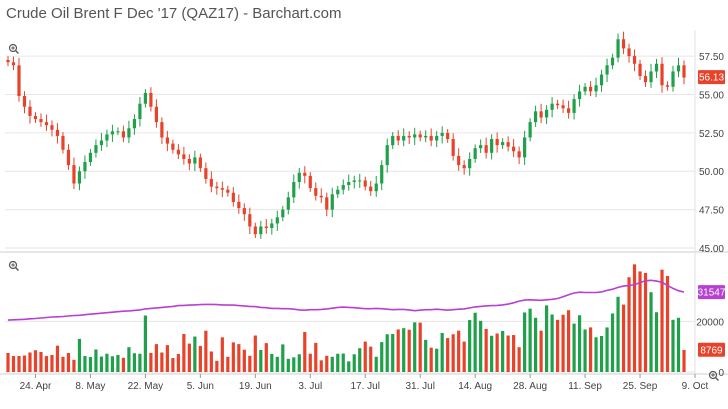 The height and width of the screenshot is (409, 728). Describe the element at coordinates (640, 386) in the screenshot. I see `x-tick-label: 25. Sep` at that location.